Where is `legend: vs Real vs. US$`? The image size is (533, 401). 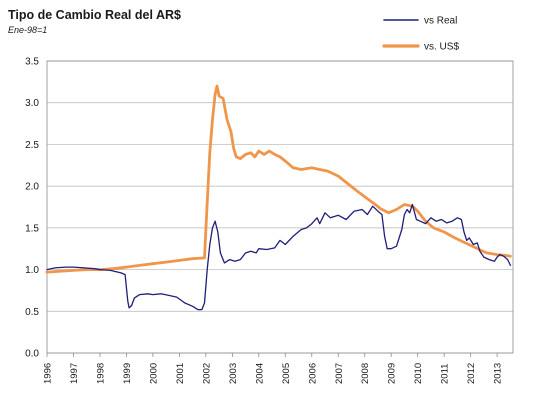
legend: vs Real vs. US$ is located at coordinates (420, 34).